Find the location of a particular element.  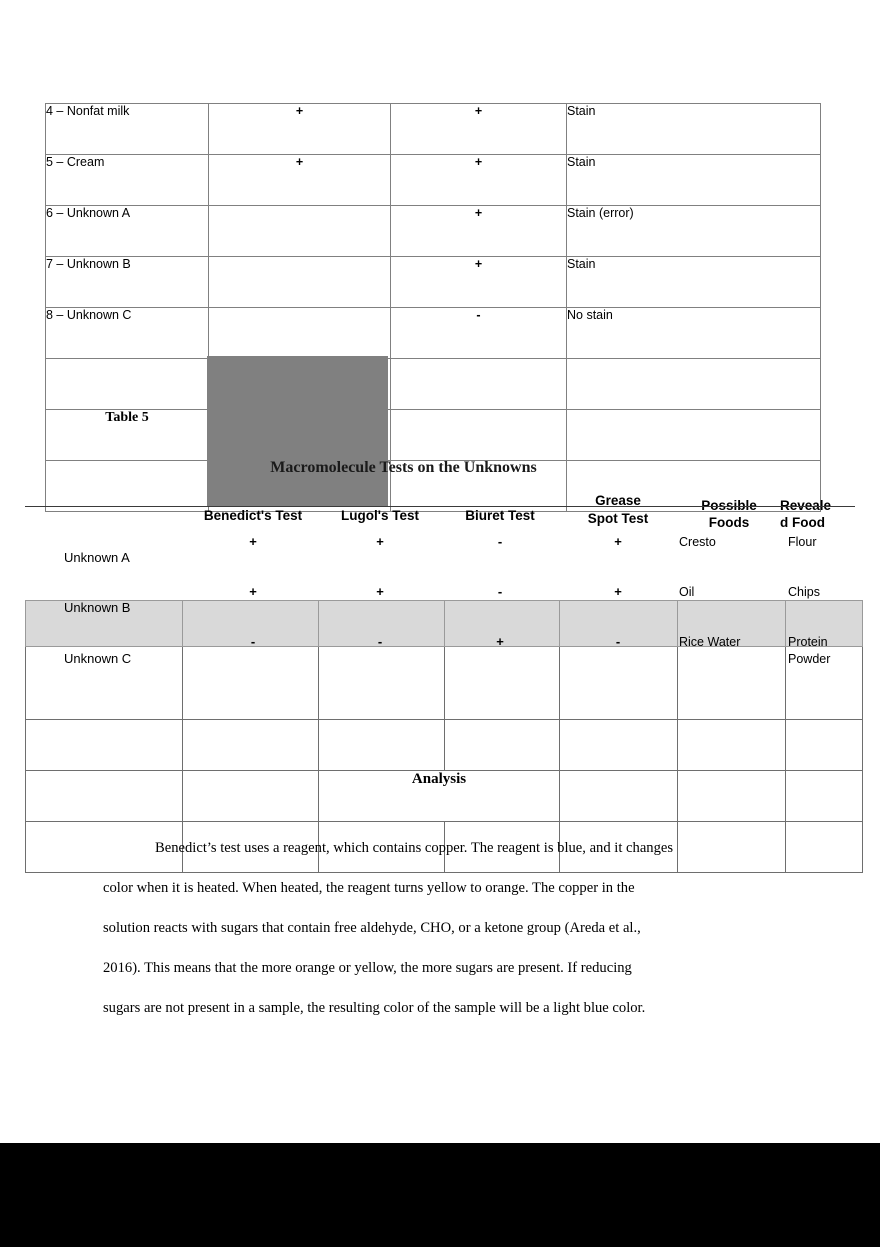

analysis-heading: Analysis is located at coordinates (439, 796).